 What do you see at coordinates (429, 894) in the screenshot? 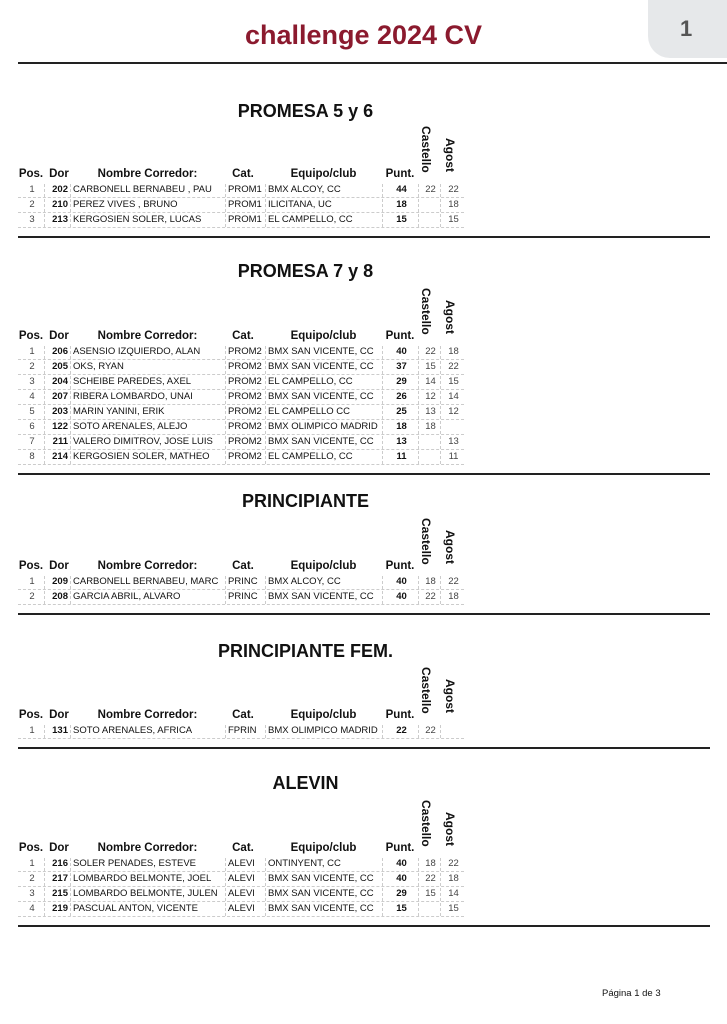
I see `castello-points: 15` at bounding box center [429, 894].